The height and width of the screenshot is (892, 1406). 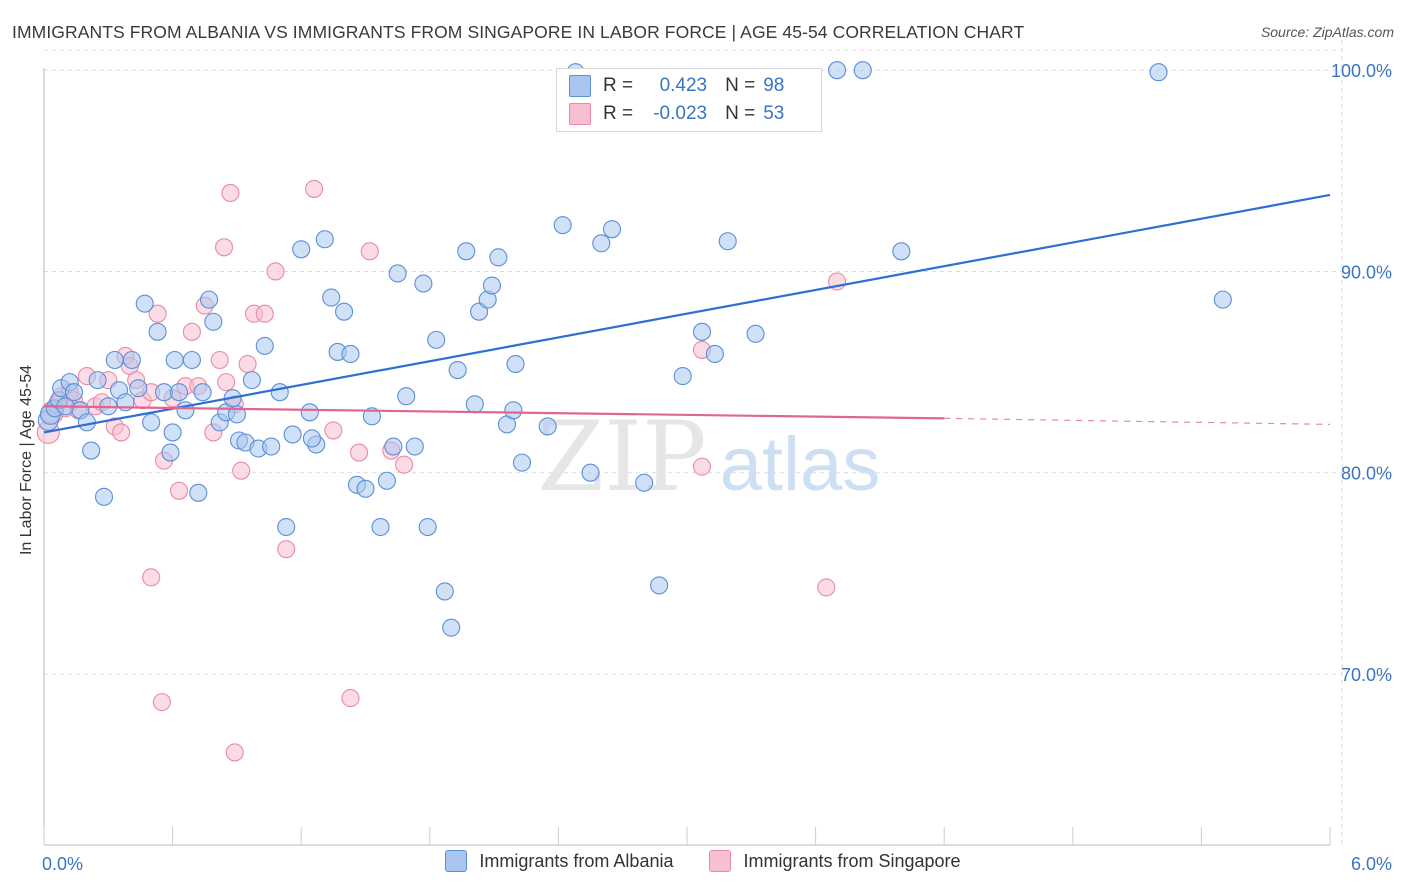 What do you see at coordinates (800, 464) in the screenshot?
I see `watermark-atlas: atlas` at bounding box center [800, 464].